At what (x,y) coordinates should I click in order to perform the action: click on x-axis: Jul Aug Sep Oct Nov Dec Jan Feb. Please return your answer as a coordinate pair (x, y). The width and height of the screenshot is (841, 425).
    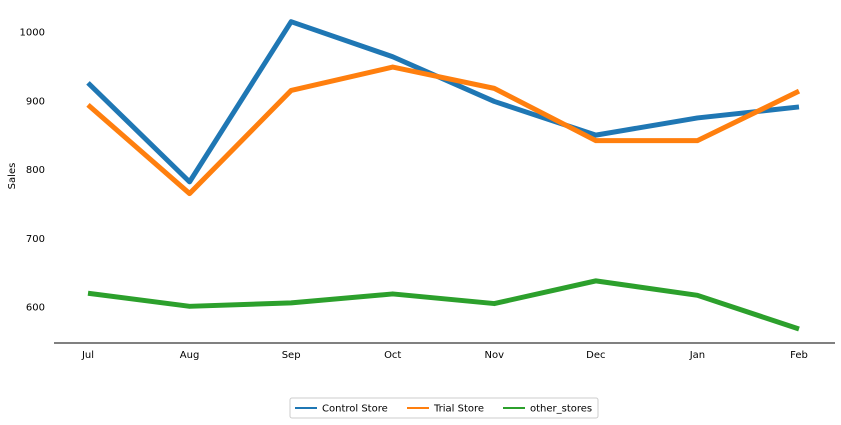
    Looking at the image, I should click on (444, 355).